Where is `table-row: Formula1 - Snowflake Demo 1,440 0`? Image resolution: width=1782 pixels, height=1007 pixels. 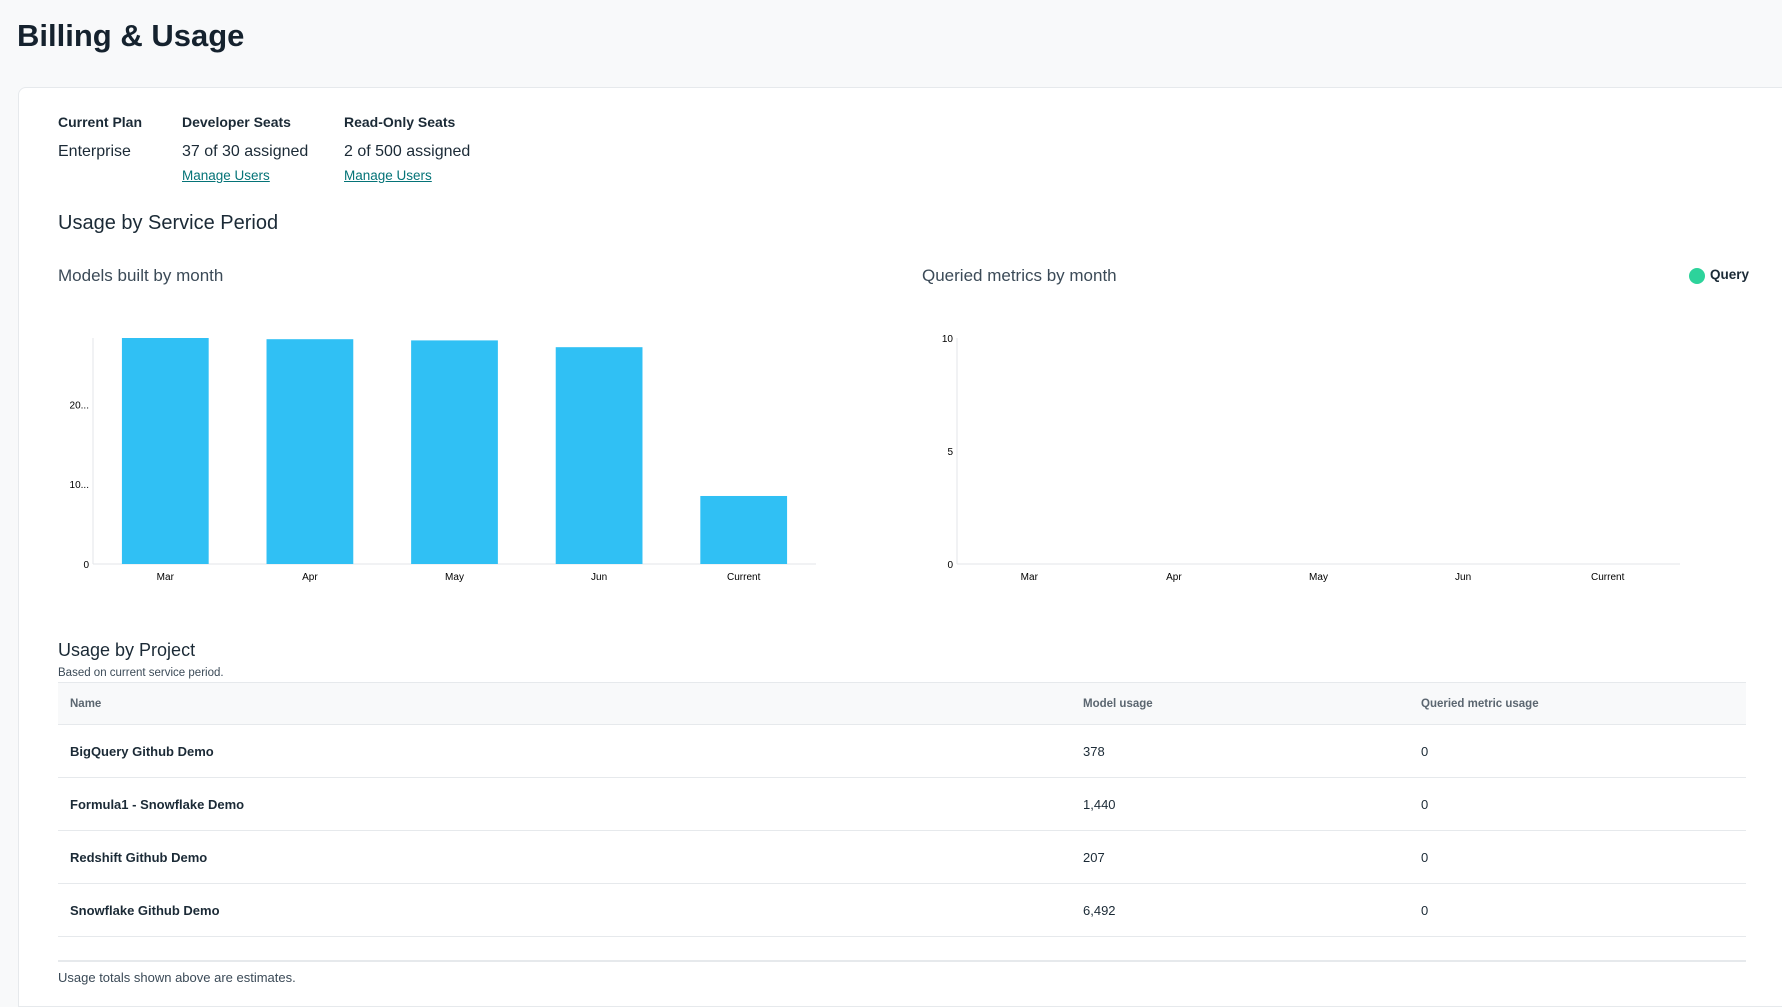 table-row: Formula1 - Snowflake Demo 1,440 0 is located at coordinates (902, 804).